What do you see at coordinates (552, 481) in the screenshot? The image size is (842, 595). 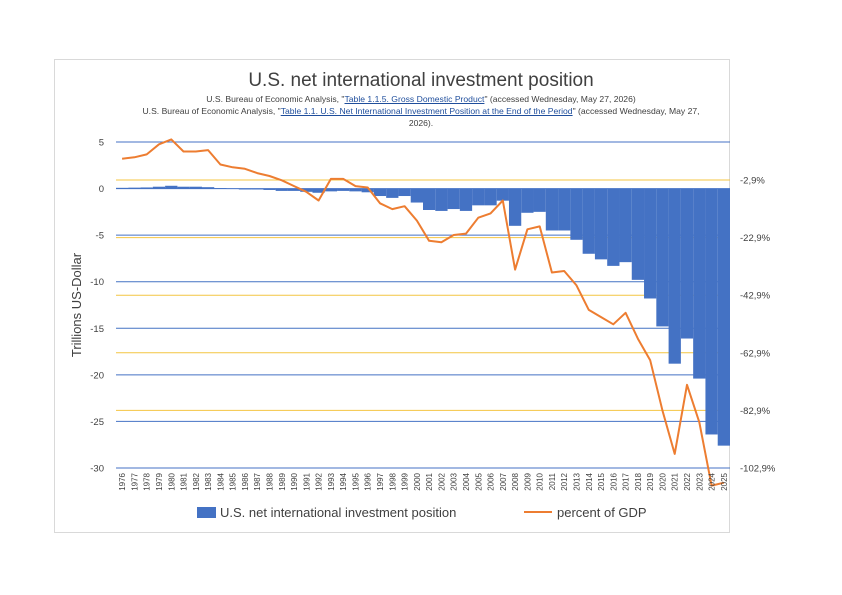 I see `x-tick-label: 2011` at bounding box center [552, 481].